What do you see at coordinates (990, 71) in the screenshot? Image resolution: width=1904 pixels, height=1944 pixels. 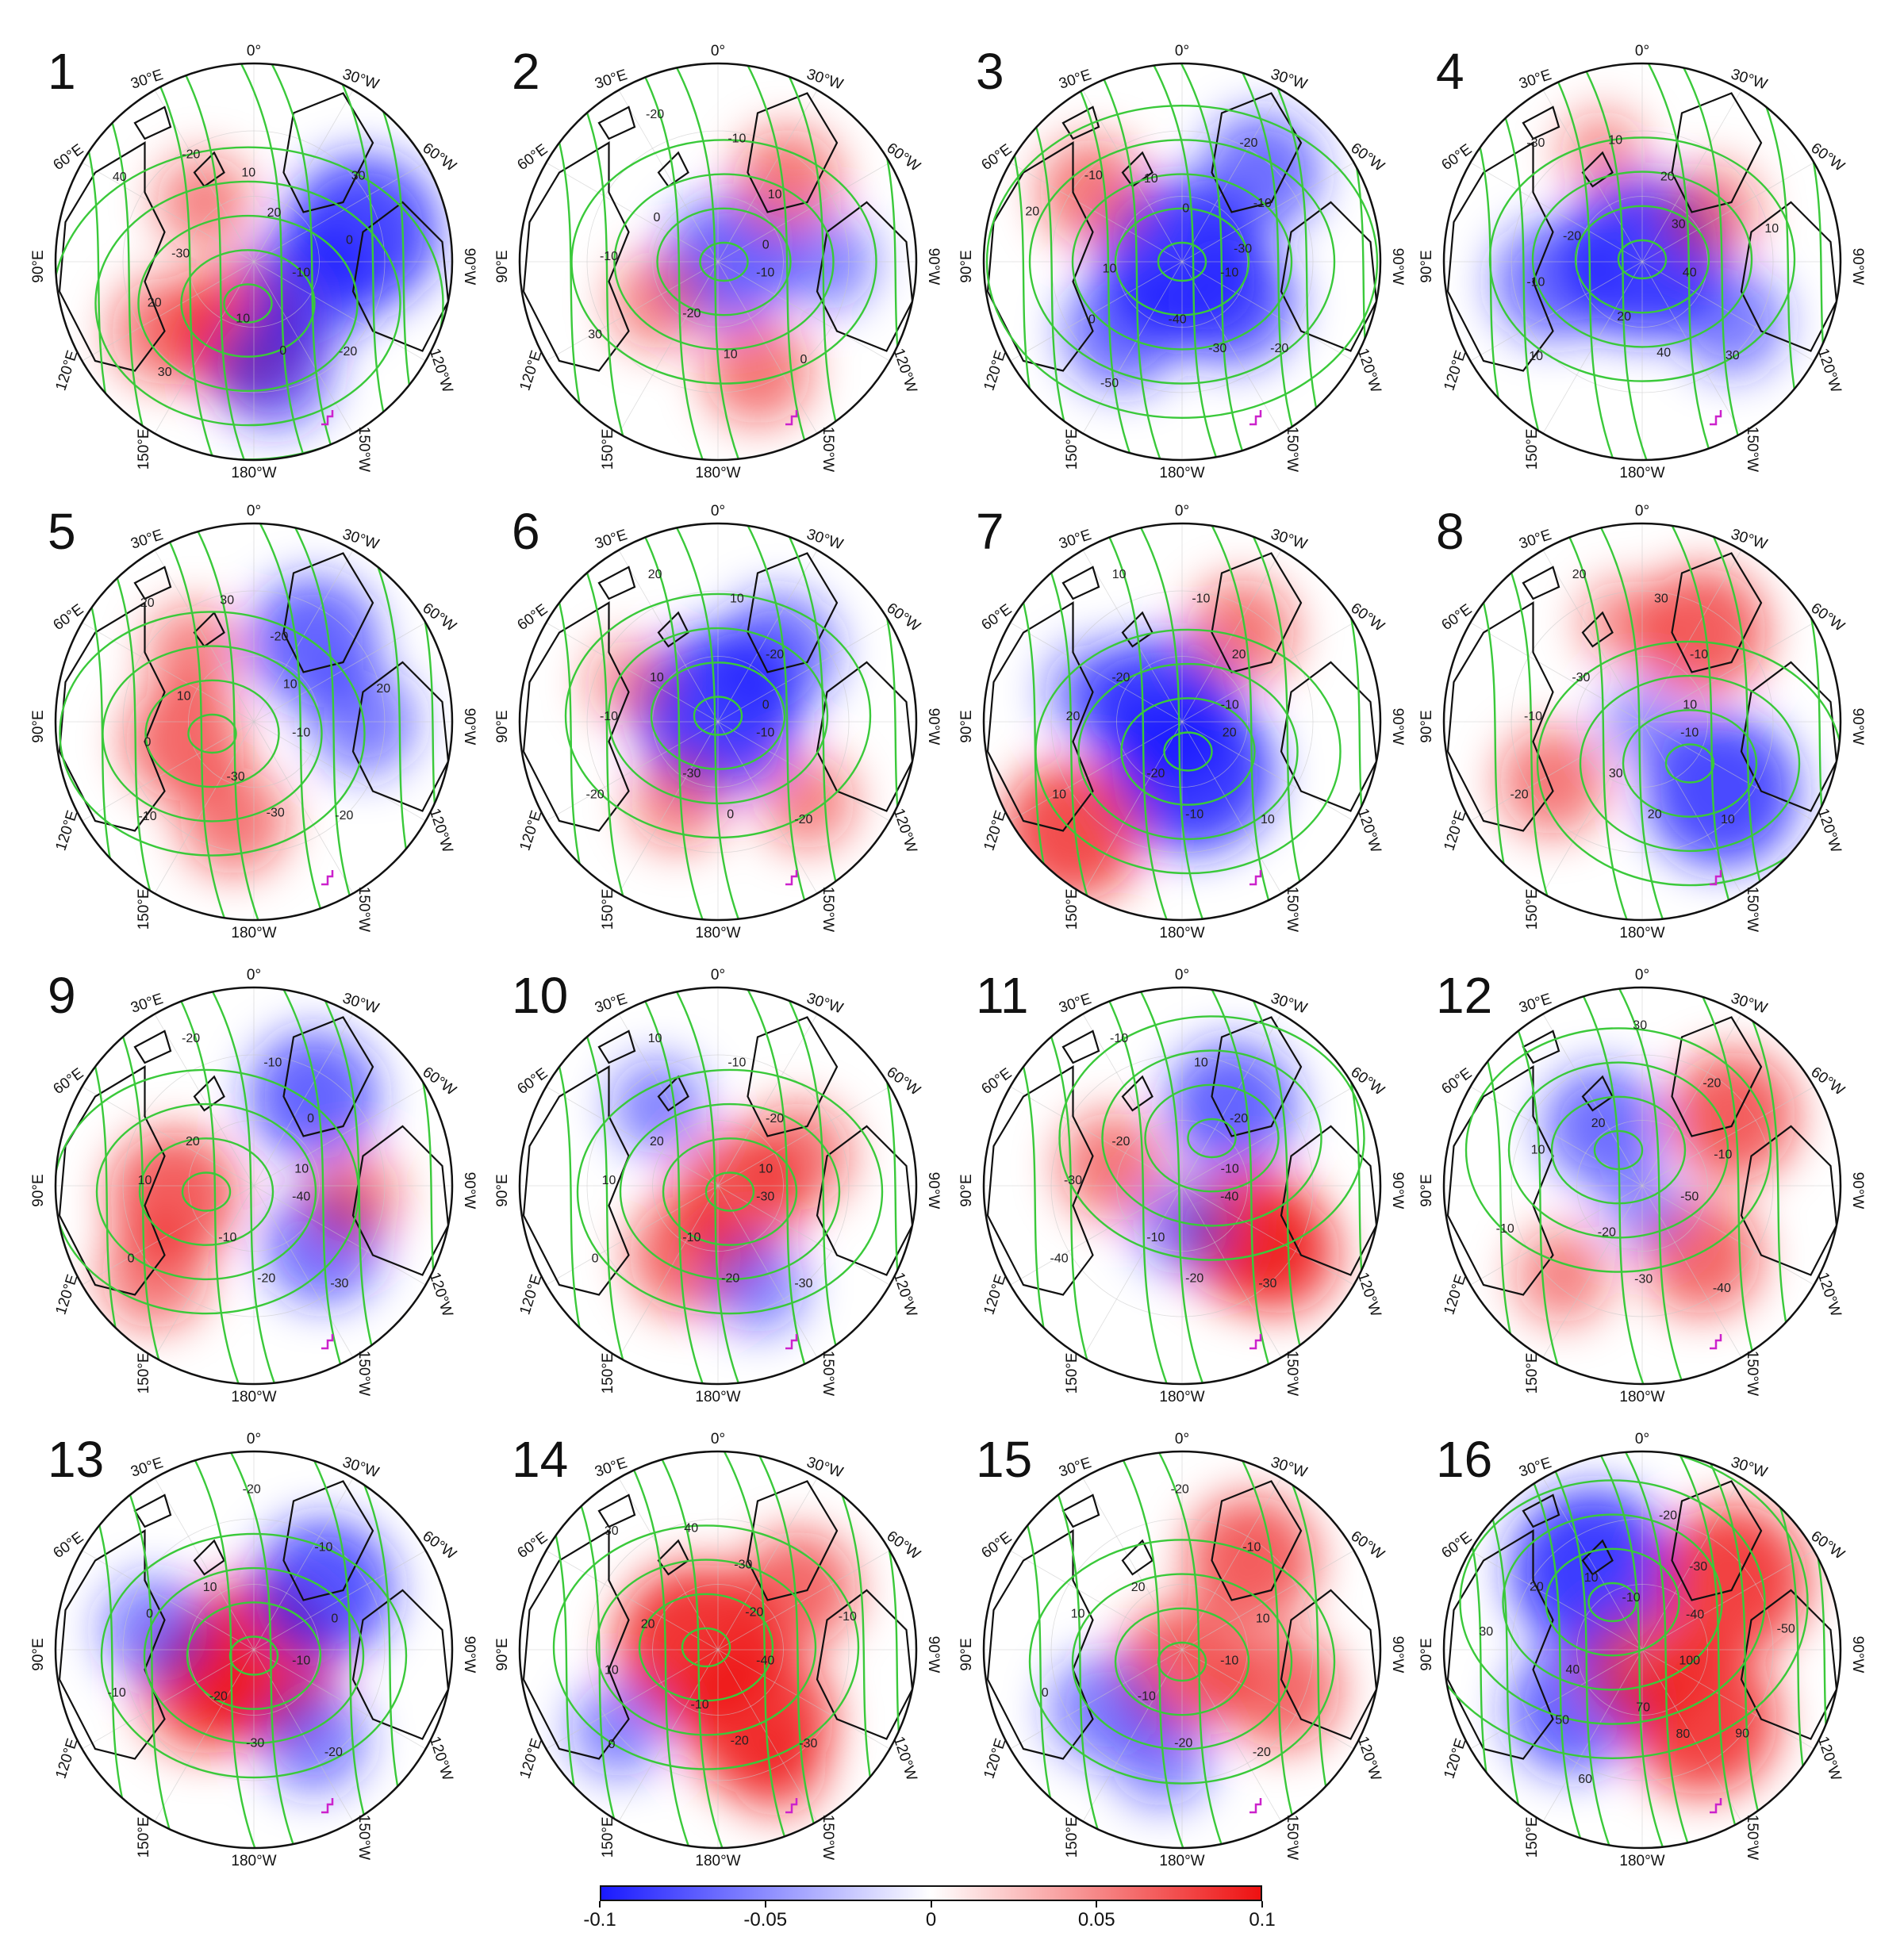 I see `panel-number: 3` at bounding box center [990, 71].